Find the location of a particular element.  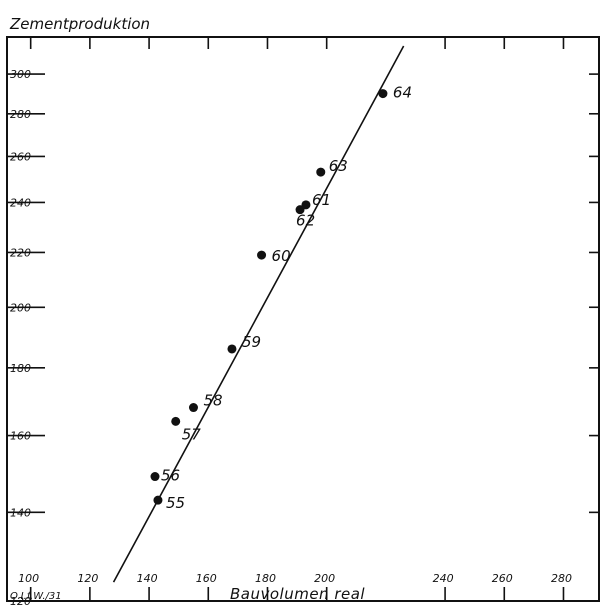

y-tick-label: 200 is located at coordinates (20, 307).